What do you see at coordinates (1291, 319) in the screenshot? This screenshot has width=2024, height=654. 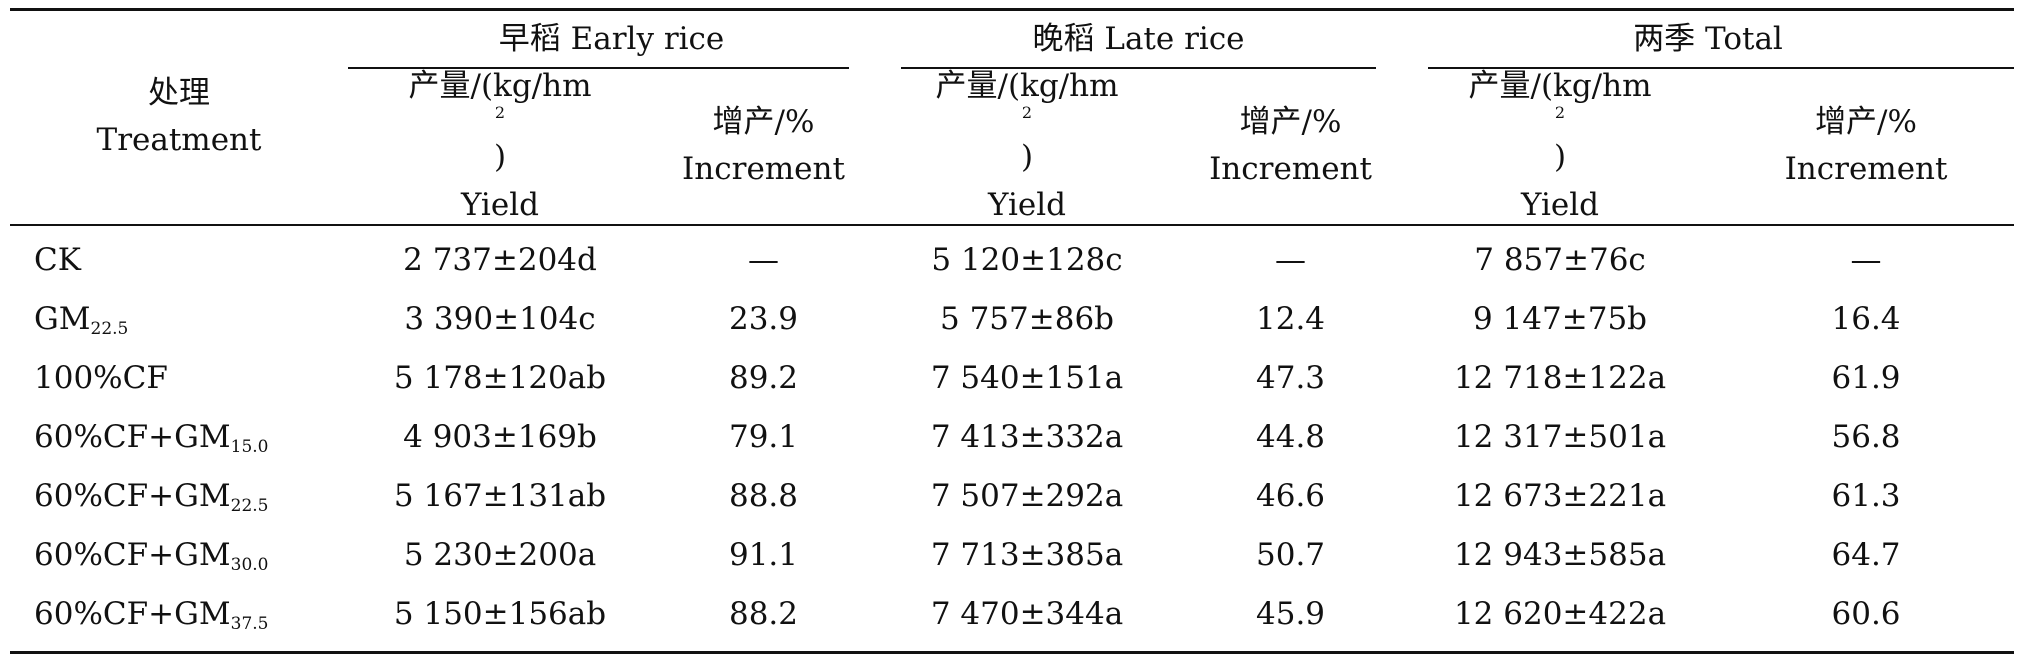 I see `late-increment-cell: 12.4` at bounding box center [1291, 319].